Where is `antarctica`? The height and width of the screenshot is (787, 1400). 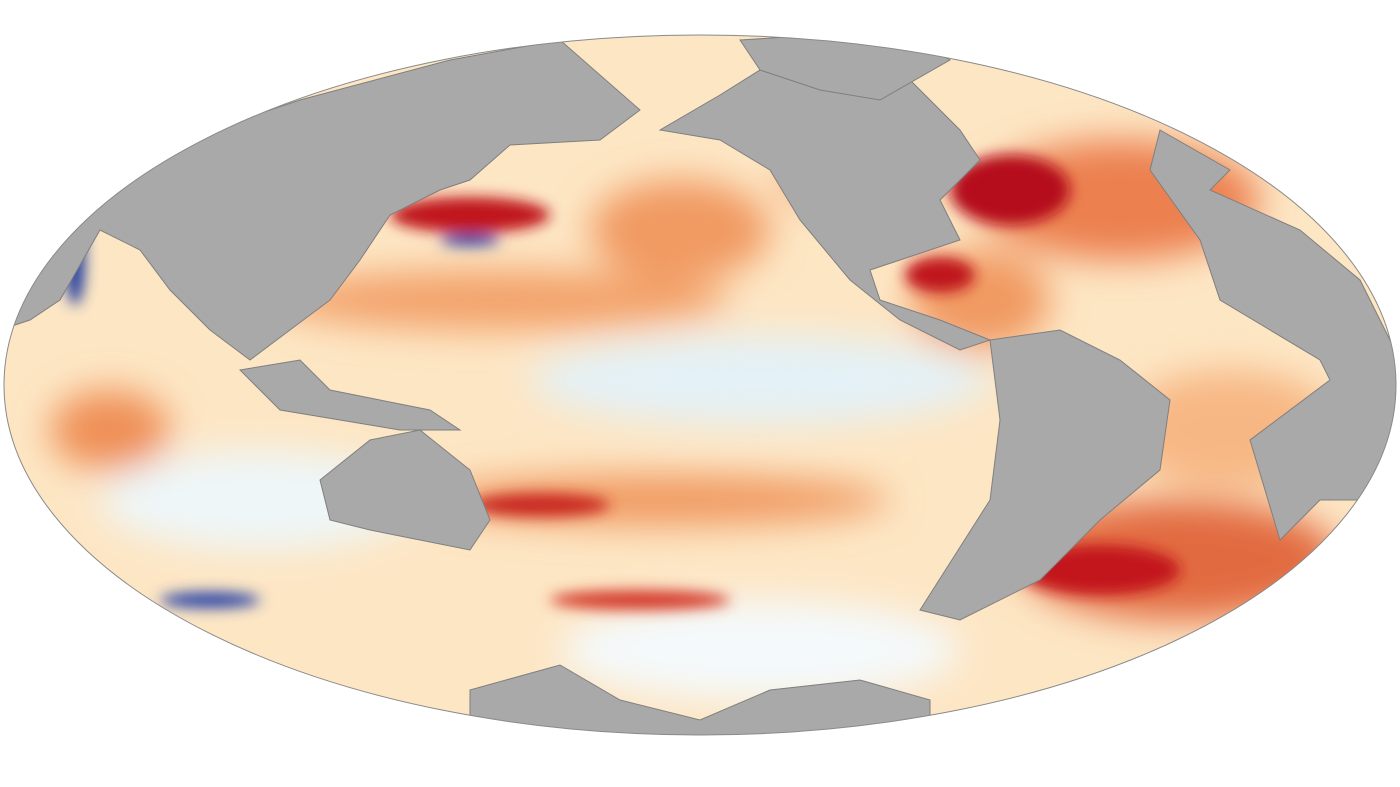
antarctica is located at coordinates (700, 699).